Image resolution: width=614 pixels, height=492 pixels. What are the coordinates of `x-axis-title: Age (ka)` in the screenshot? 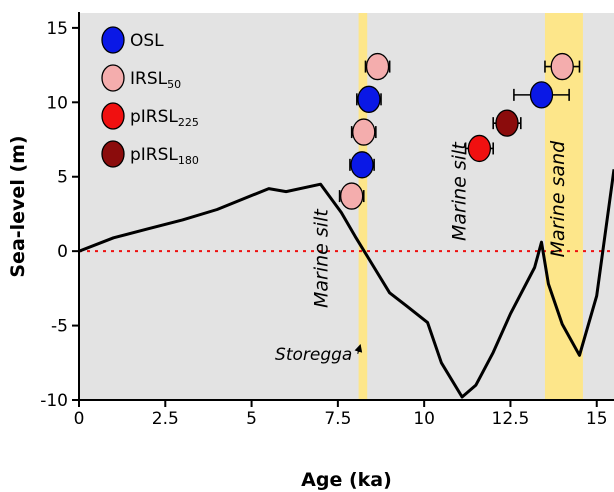 It's located at (346, 480).